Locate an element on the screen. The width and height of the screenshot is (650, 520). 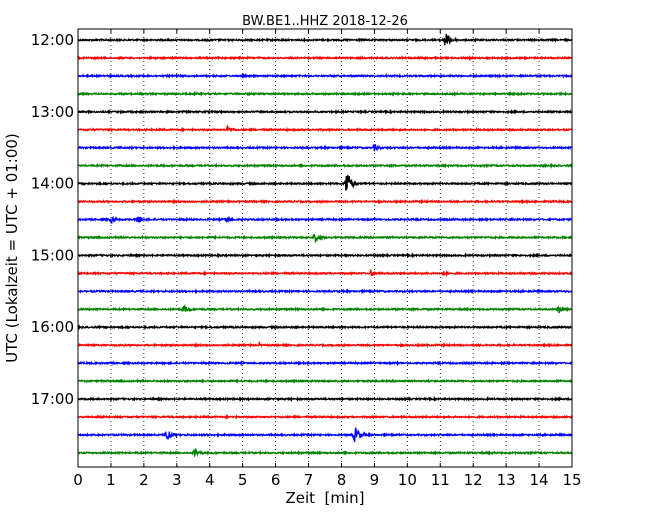
x-tick-label: 13 is located at coordinates (506, 480).